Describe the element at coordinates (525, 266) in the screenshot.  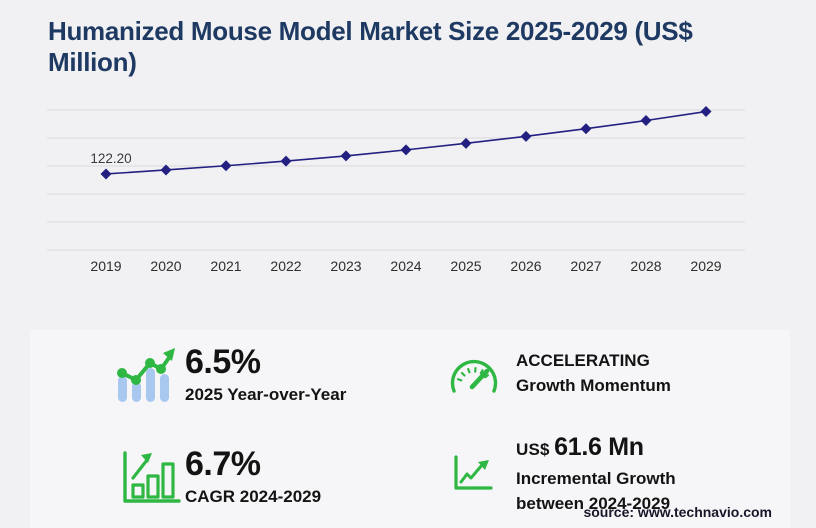
I see `svg-text: 2026` at that location.